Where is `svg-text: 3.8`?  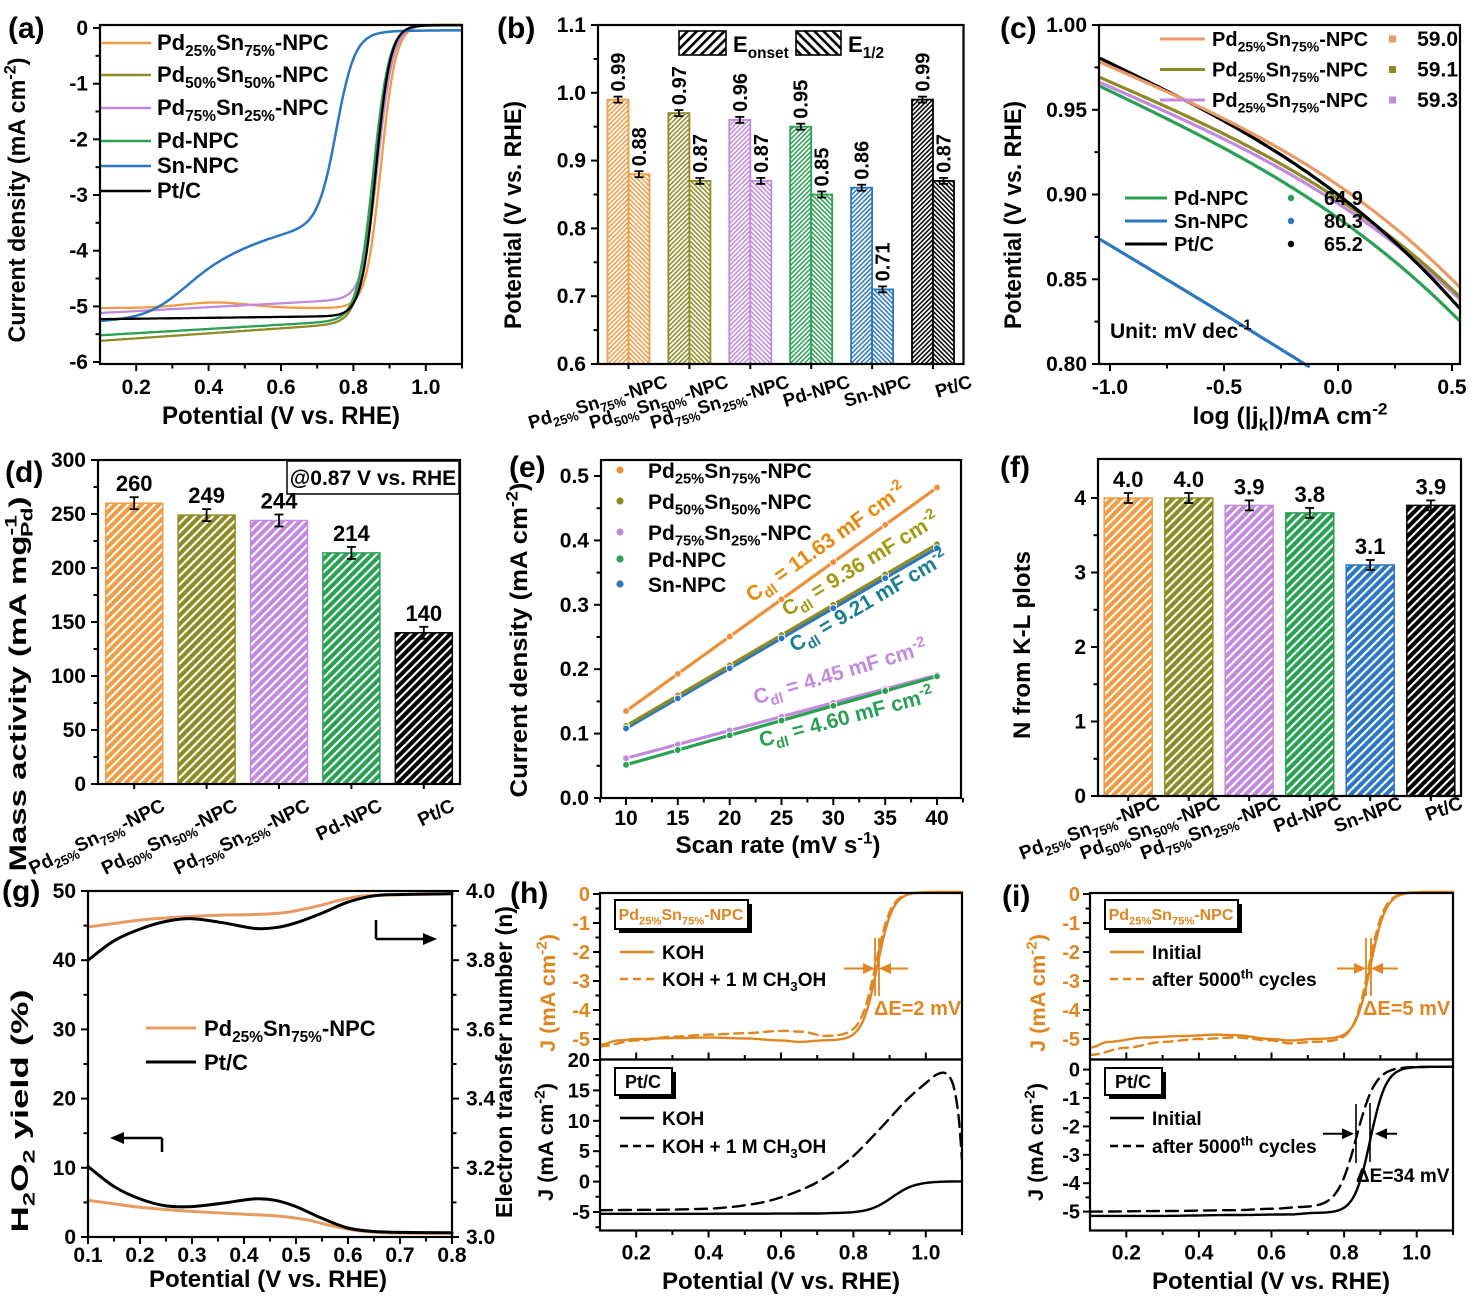
svg-text: 3.8 is located at coordinates (481, 960).